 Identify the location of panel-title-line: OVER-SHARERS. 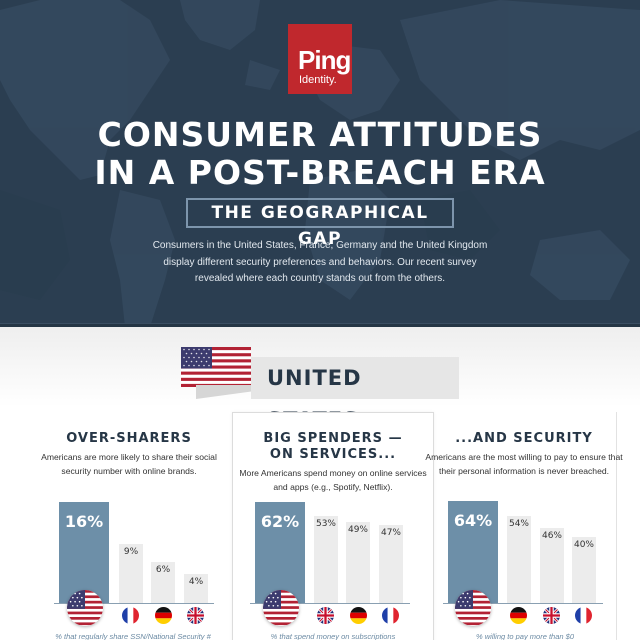
(129, 438).